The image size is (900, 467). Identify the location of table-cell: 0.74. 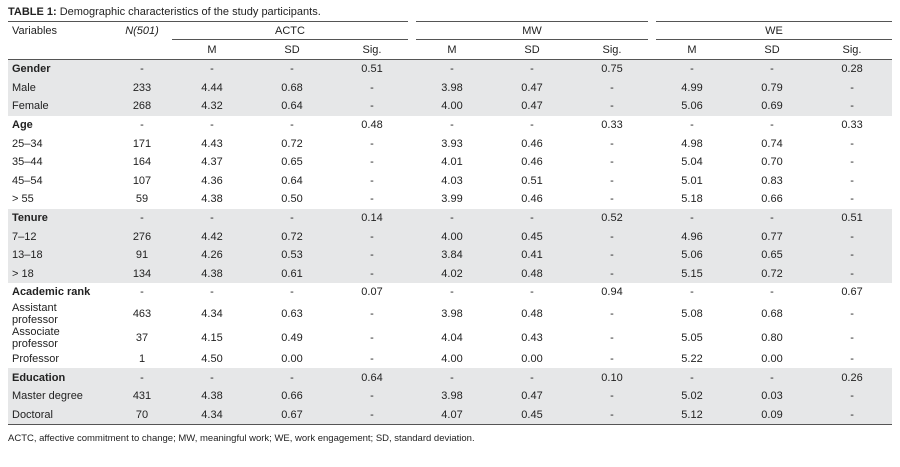
(772, 143).